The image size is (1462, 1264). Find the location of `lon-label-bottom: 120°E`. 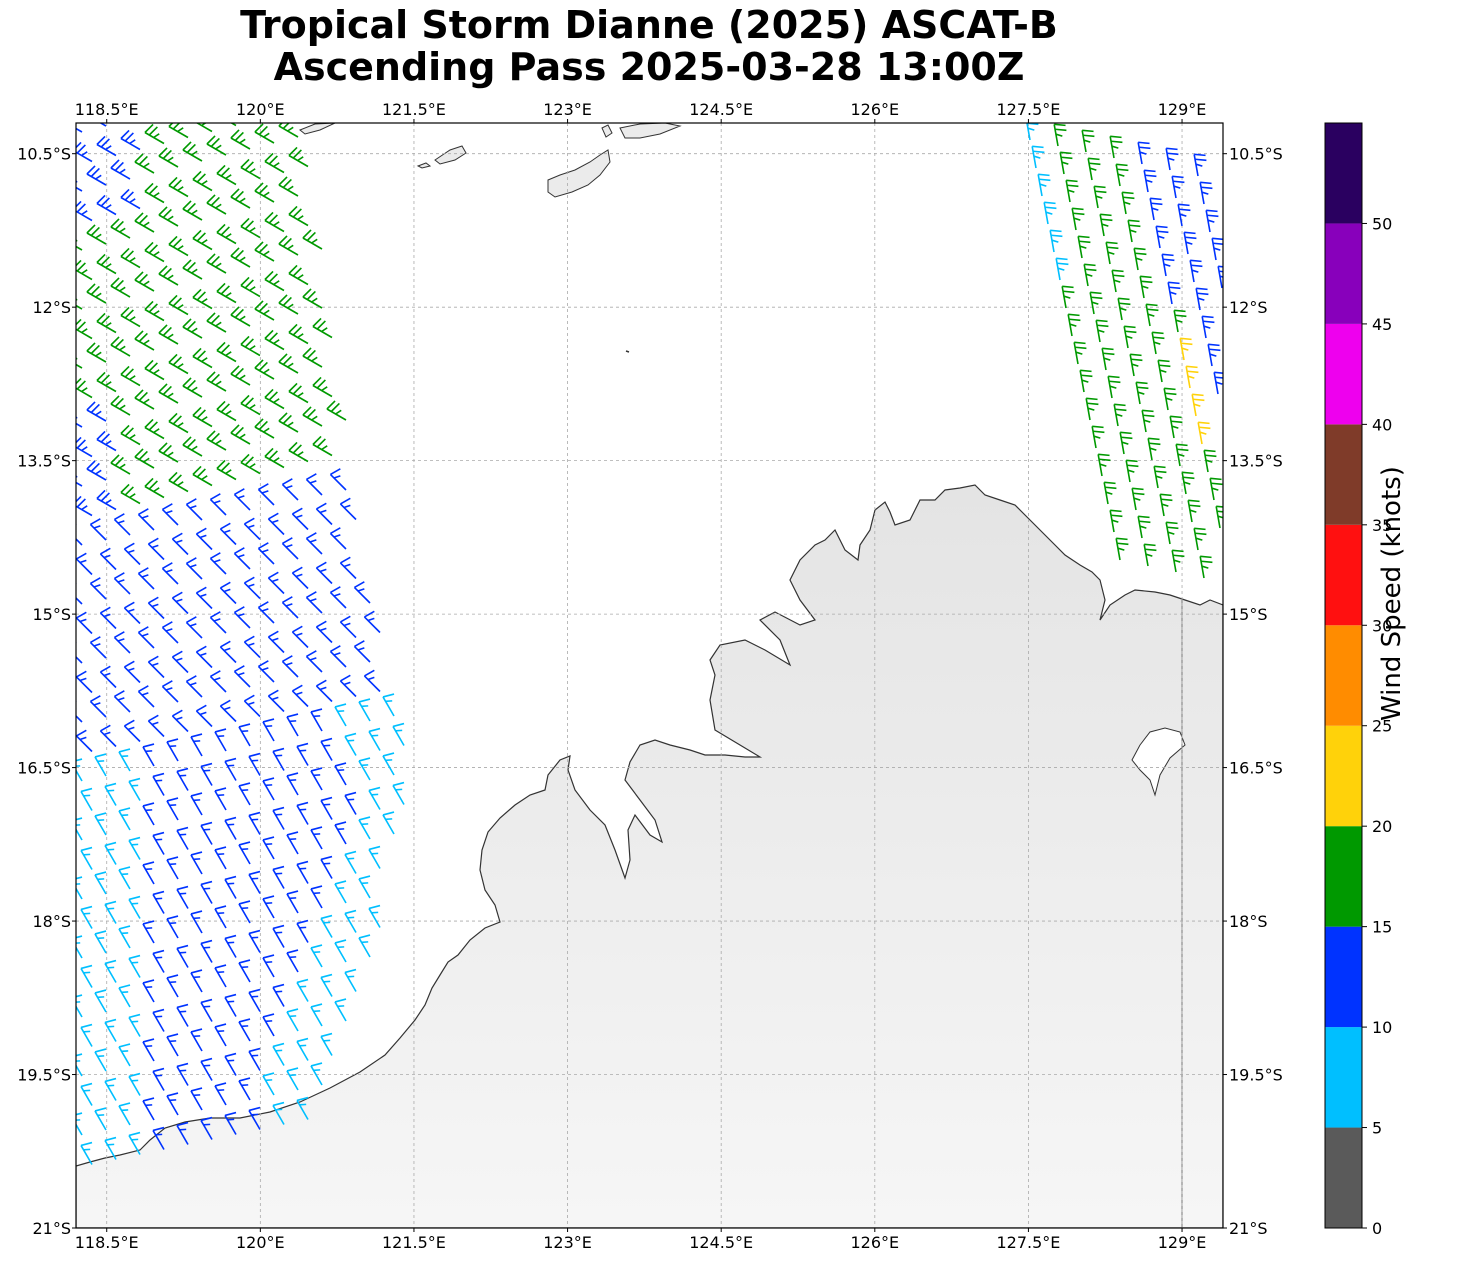

lon-label-bottom: 120°E is located at coordinates (260, 1242).